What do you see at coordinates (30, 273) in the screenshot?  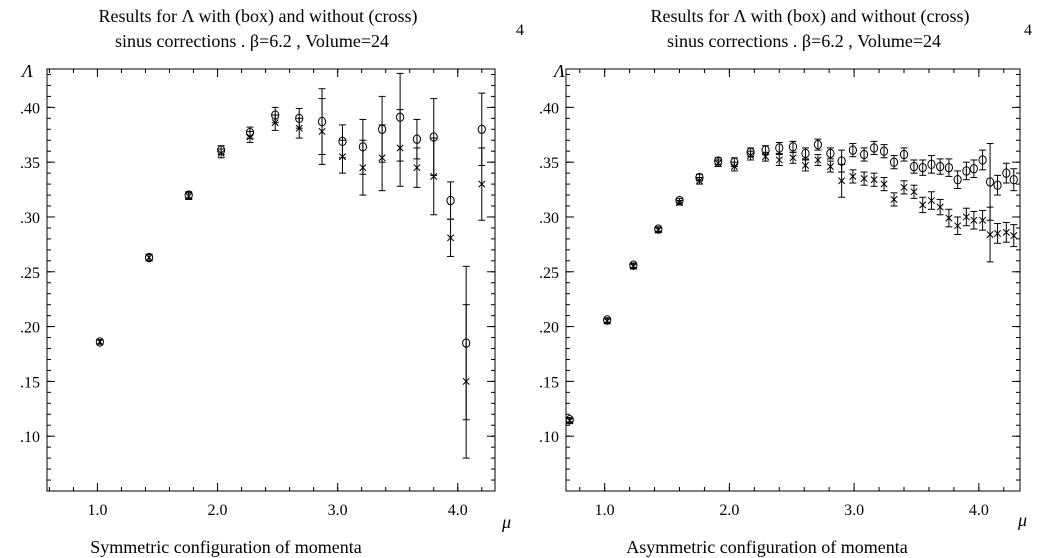 I see `y-tick-labels: .10 .15 .20 .25 .30 .35 .40` at bounding box center [30, 273].